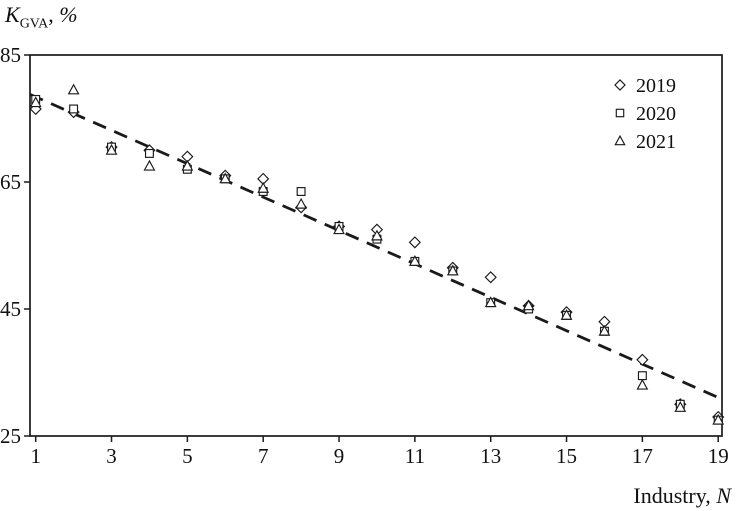  What do you see at coordinates (620, 85) in the screenshot?
I see `legend-marker-2019` at bounding box center [620, 85].